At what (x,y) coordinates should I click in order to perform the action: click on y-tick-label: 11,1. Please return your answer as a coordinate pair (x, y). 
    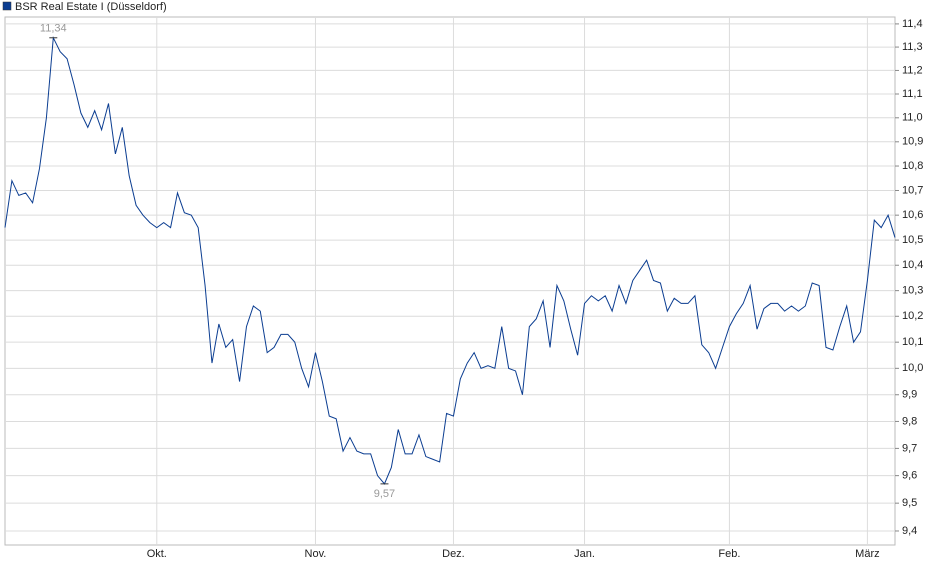
    Looking at the image, I should click on (912, 94).